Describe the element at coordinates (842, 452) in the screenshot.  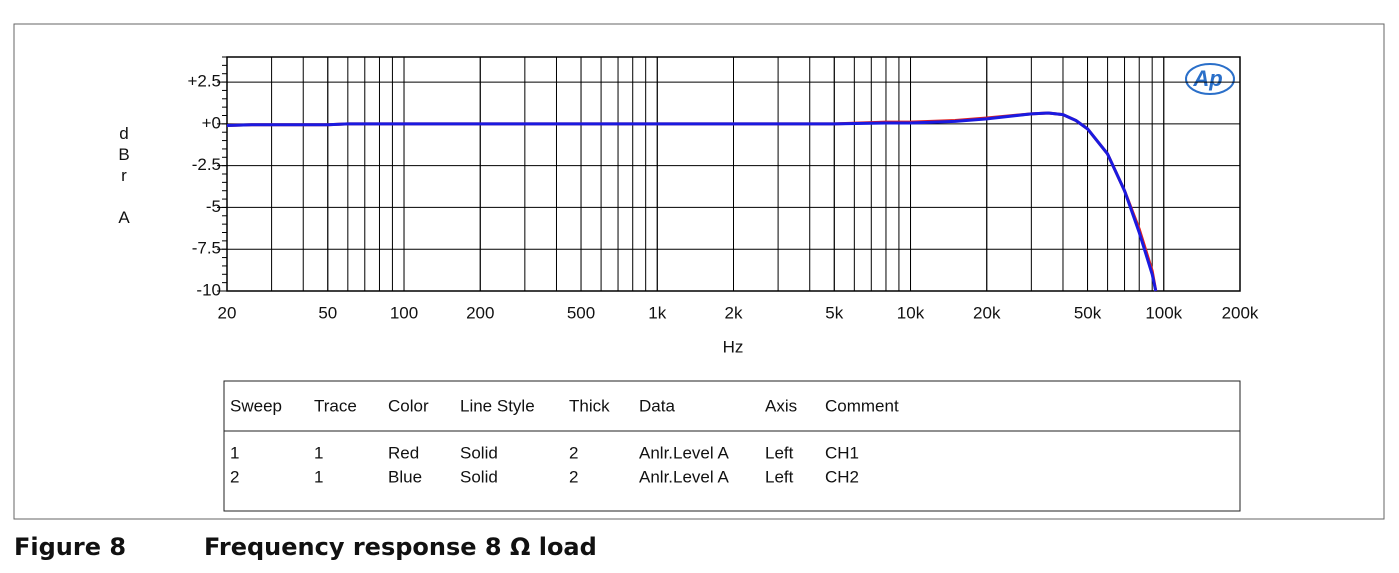
I see `table-cell: CH1` at that location.